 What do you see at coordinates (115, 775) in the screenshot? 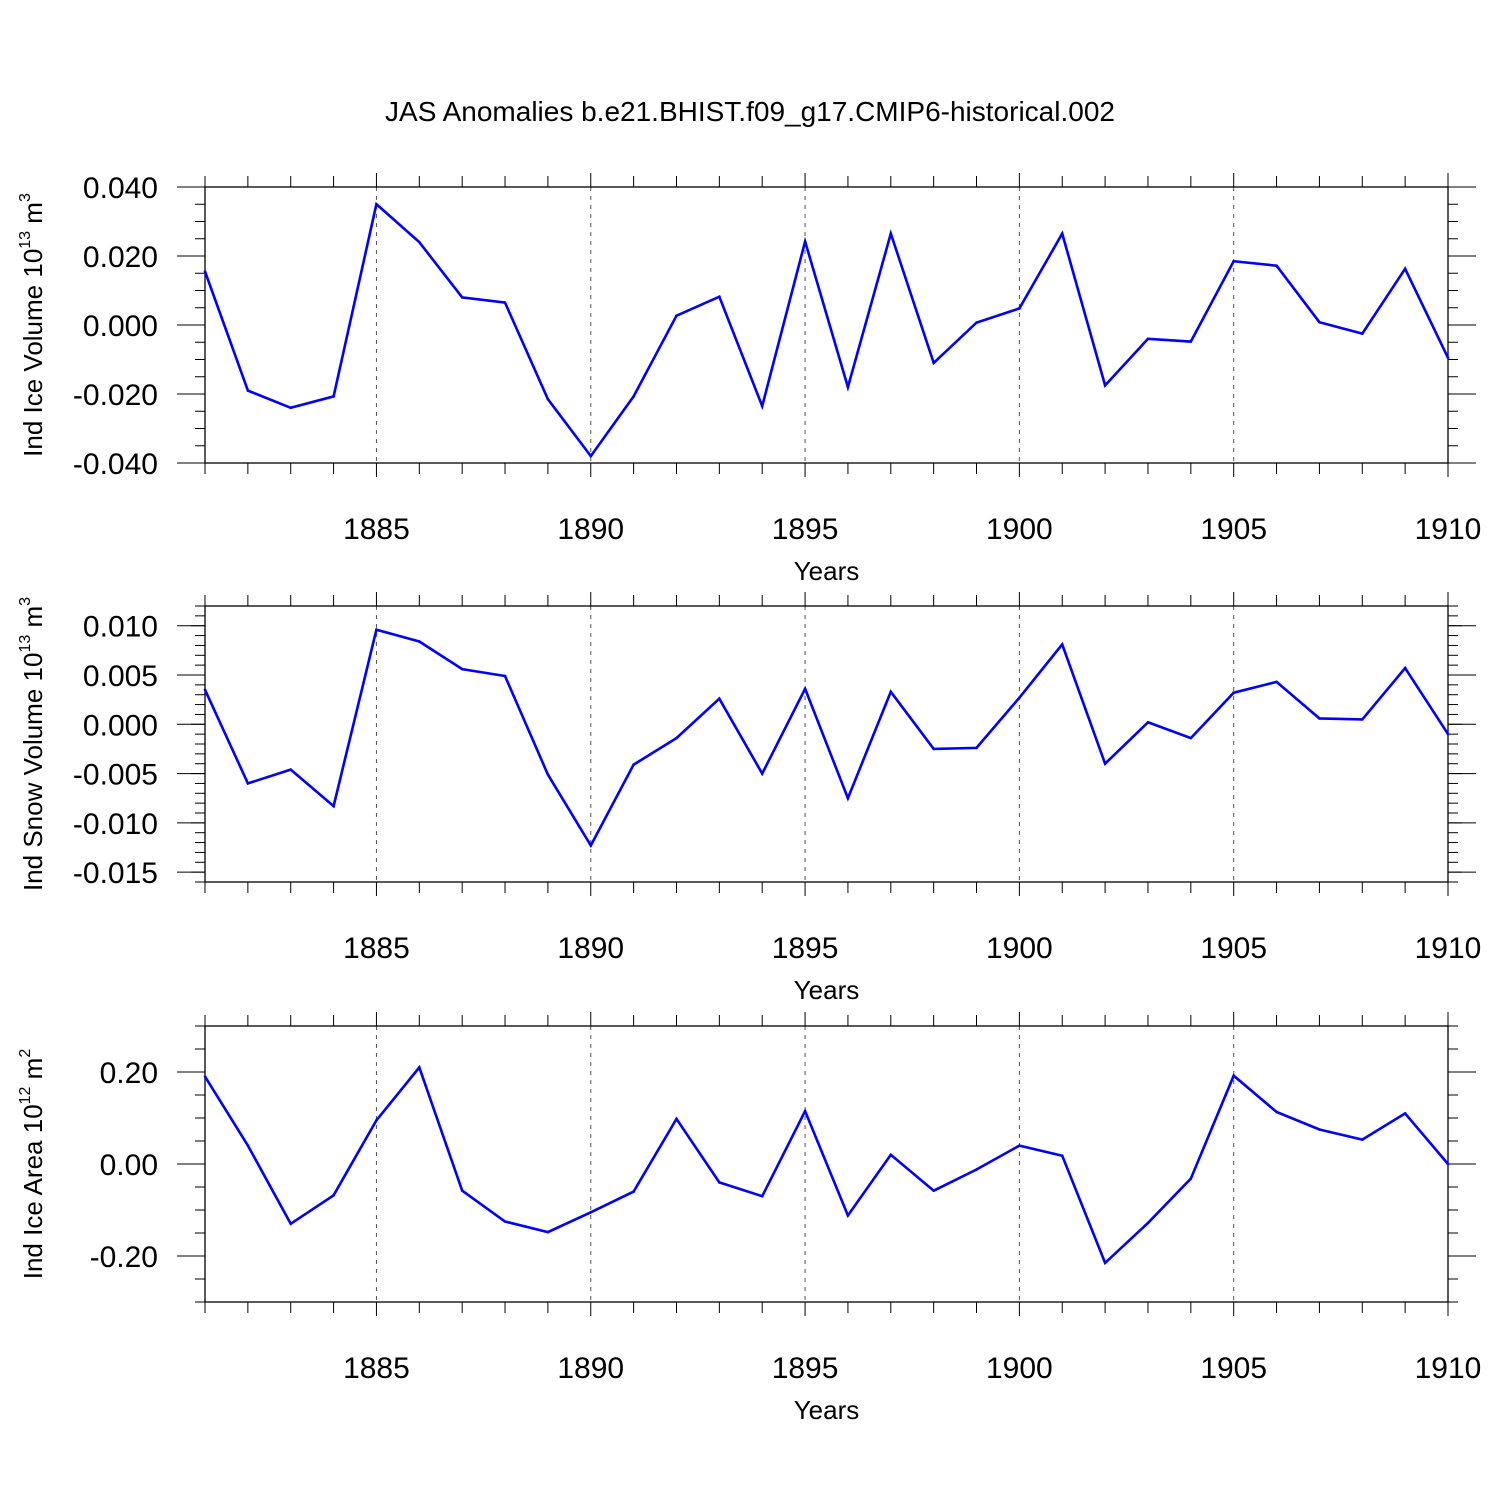
I see `y-tick-label: -0.005` at bounding box center [115, 775].